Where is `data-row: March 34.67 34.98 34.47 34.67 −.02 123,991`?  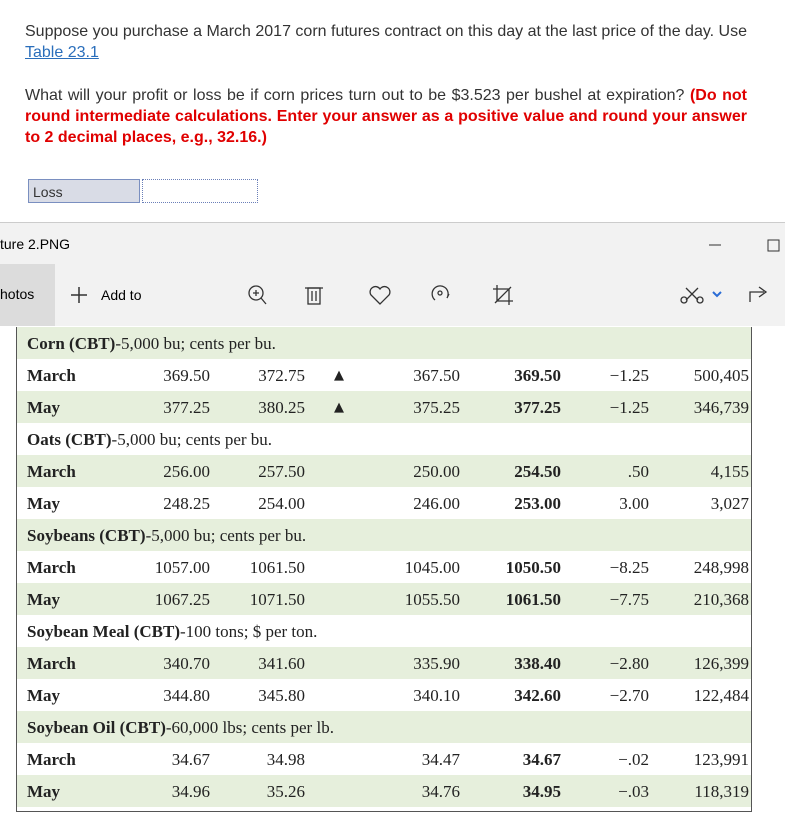 data-row: March 34.67 34.98 34.47 34.67 −.02 123,991 is located at coordinates (384, 759).